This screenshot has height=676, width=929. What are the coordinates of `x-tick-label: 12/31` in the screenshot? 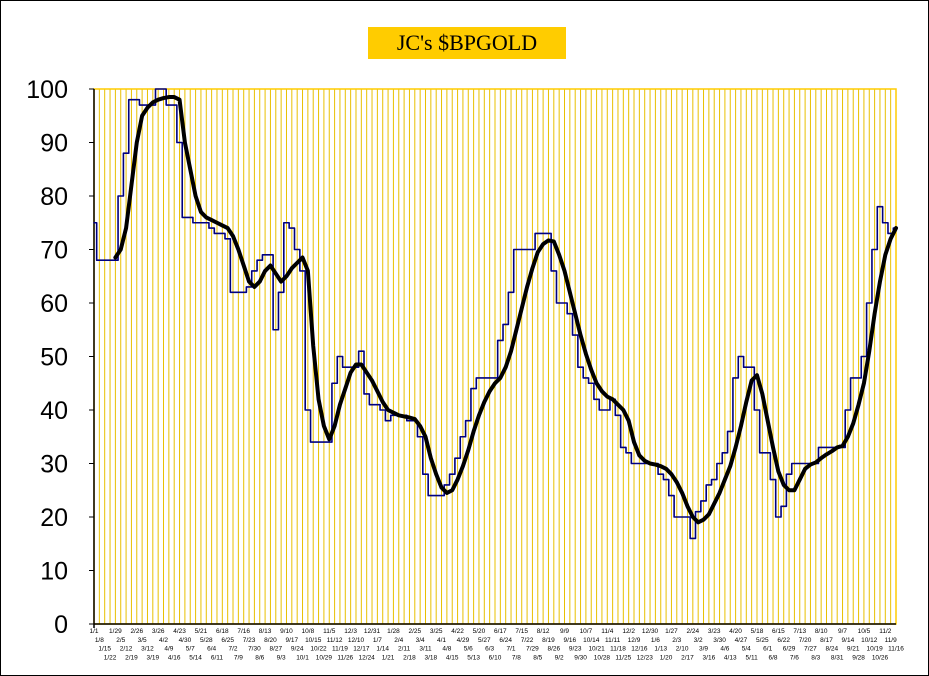 It's located at (372, 631).